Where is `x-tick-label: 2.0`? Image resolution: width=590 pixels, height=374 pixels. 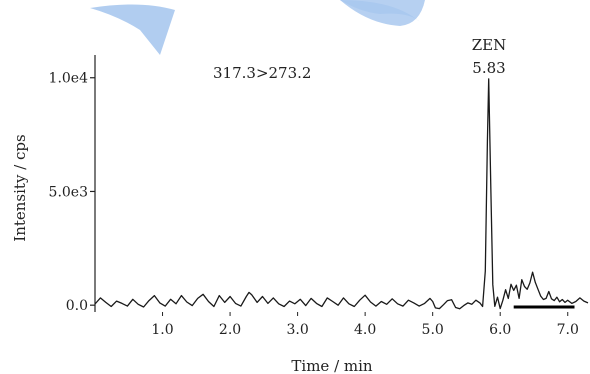
x-tick-label: 2.0 is located at coordinates (230, 330).